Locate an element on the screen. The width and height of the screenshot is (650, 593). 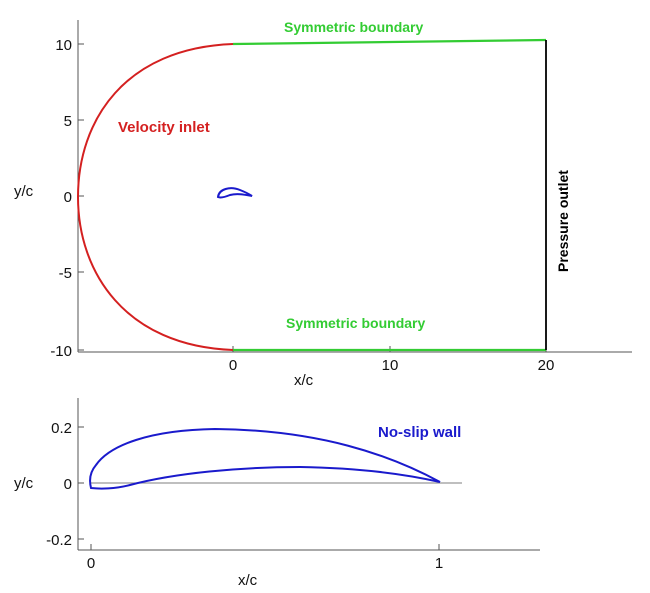
bottom-x-axis-label: x/c is located at coordinates (248, 580).